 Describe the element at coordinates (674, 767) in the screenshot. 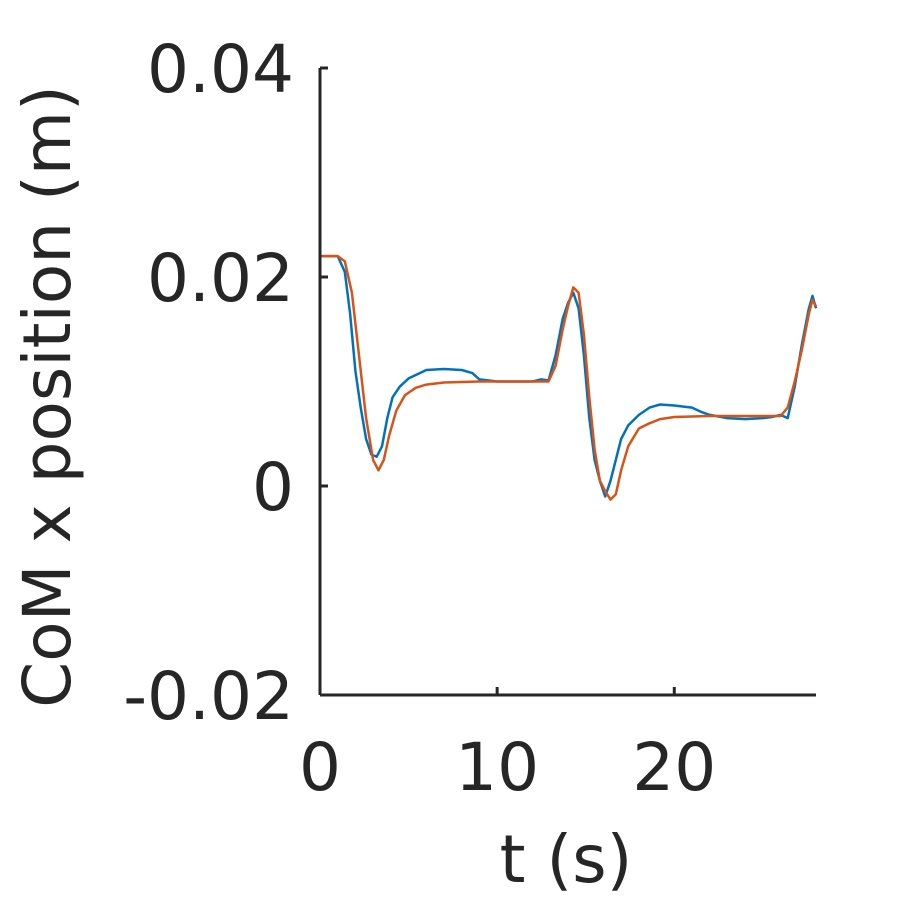

I see `x-tick-label: 20` at that location.